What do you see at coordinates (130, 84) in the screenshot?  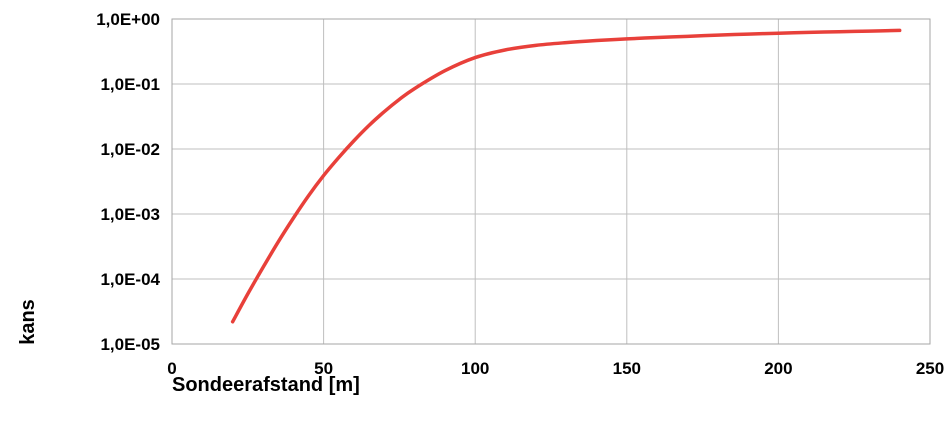 I see `y-tick-label: 1,0E-01` at bounding box center [130, 84].